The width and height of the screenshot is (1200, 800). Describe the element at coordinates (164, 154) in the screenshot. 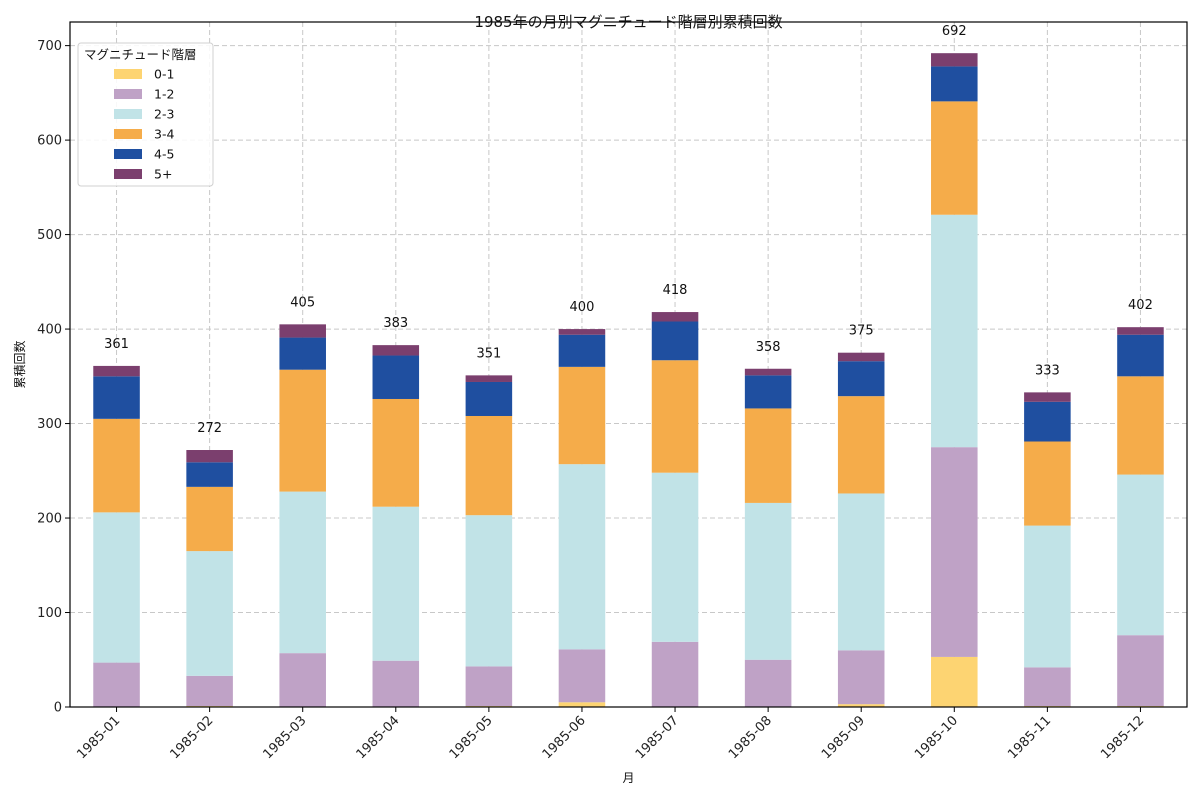

I see `legend-label: 4-5` at that location.